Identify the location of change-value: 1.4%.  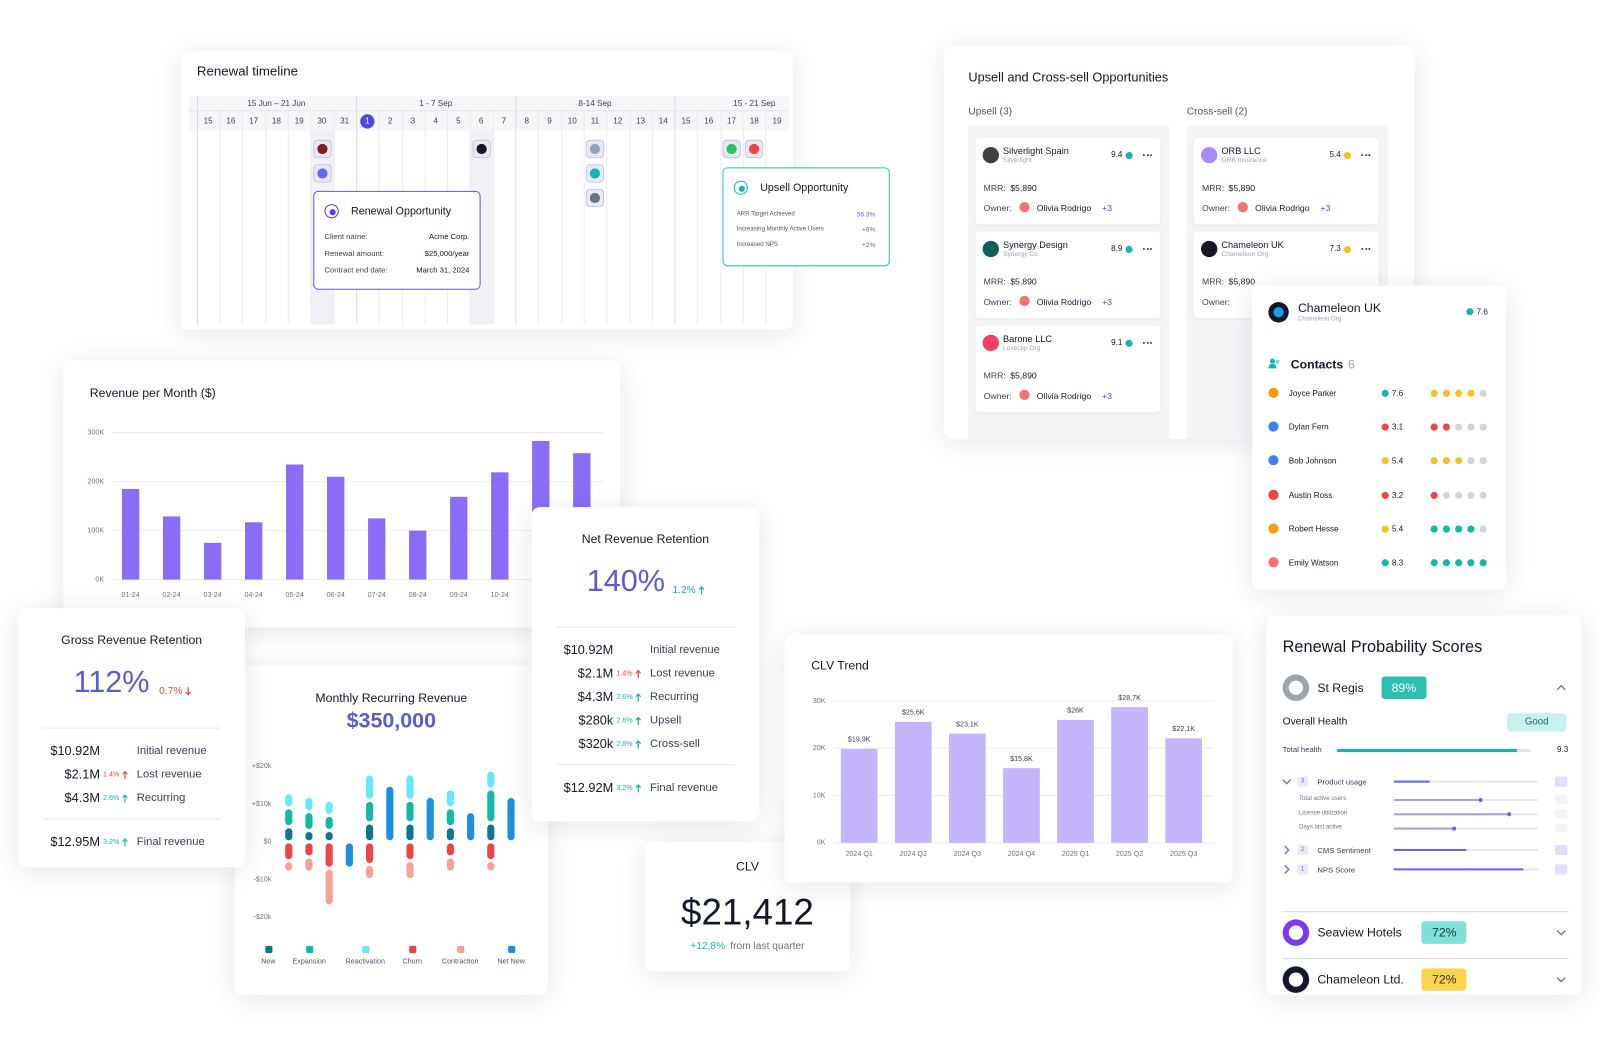
(111, 775).